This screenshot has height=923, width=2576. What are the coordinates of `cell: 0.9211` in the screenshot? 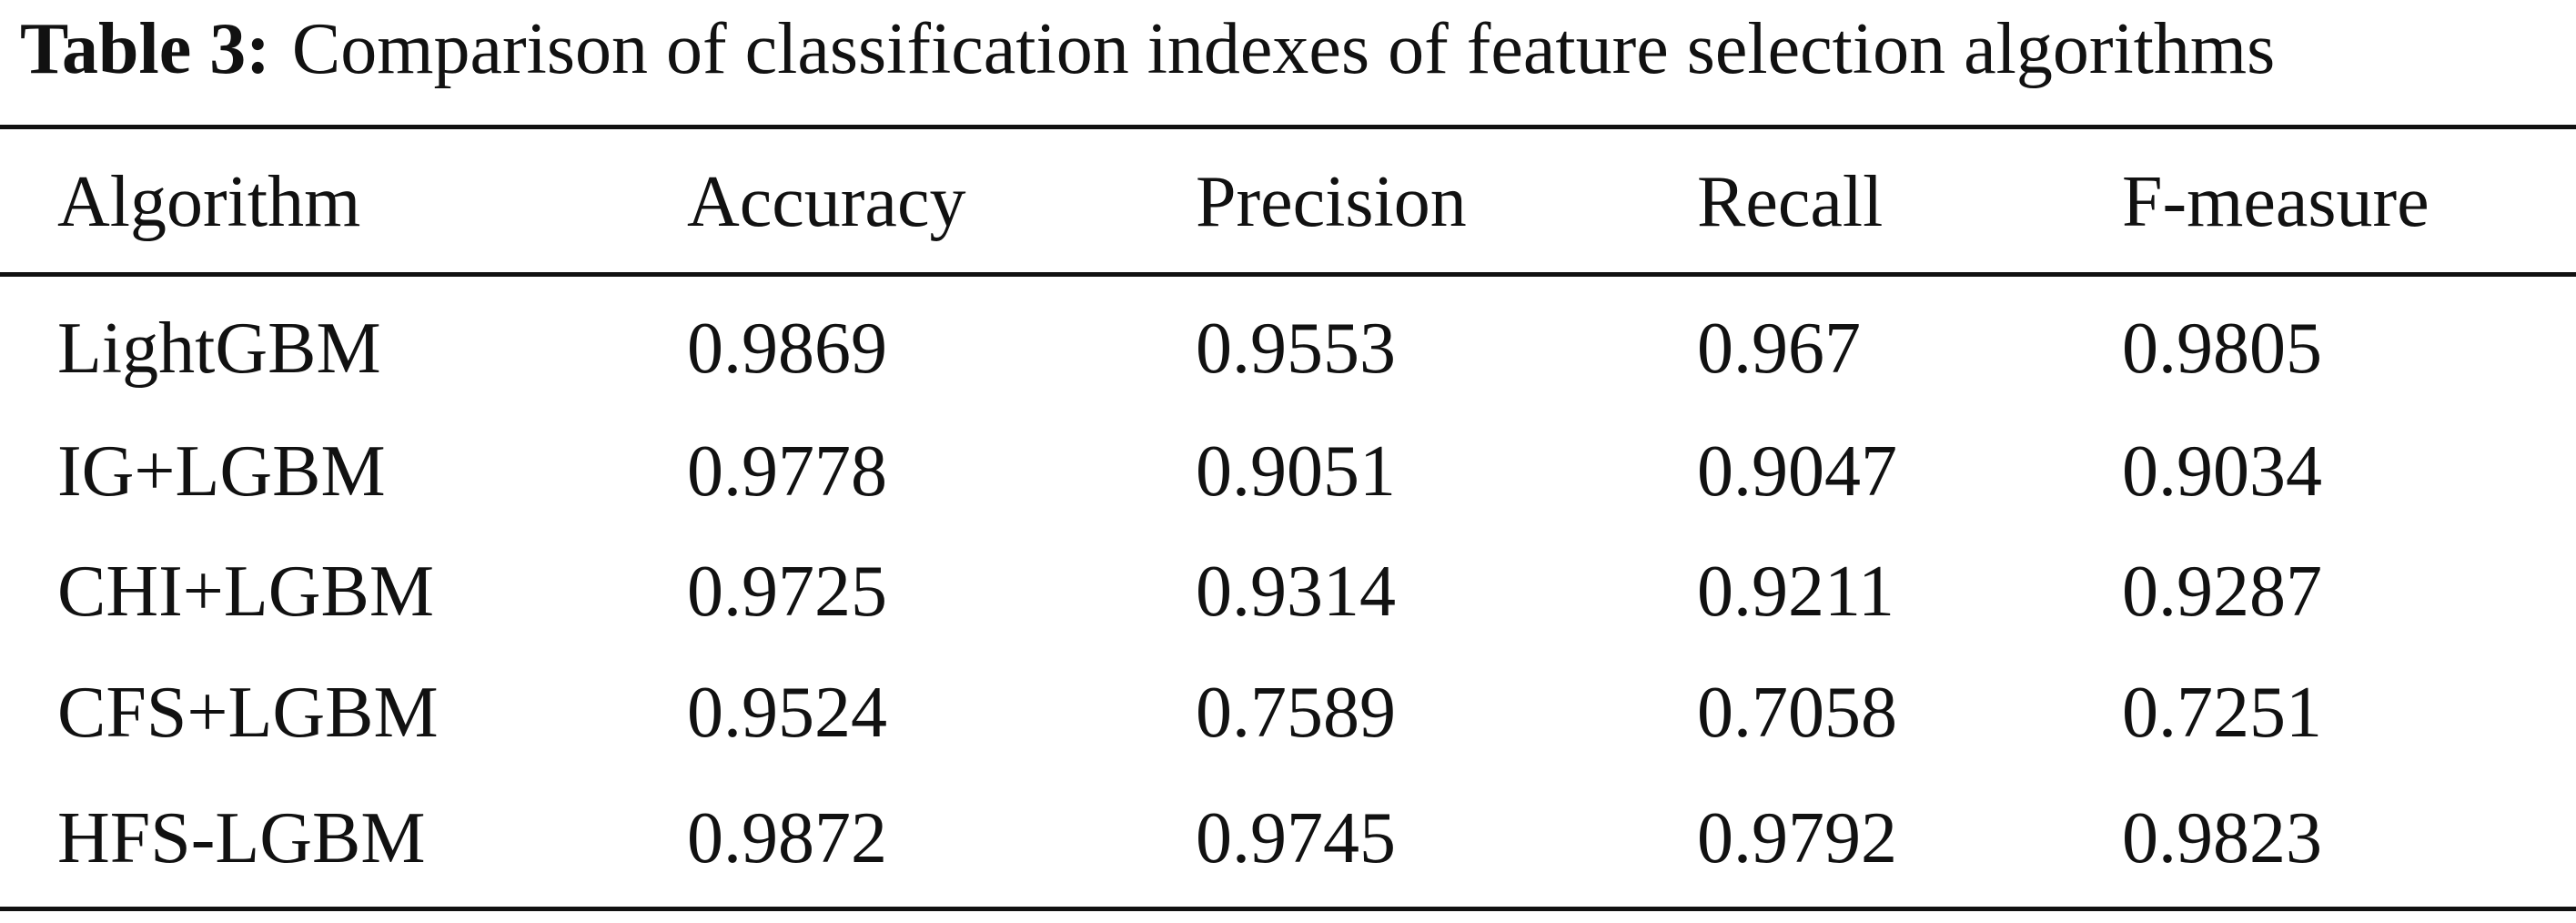 It's located at (1796, 592).